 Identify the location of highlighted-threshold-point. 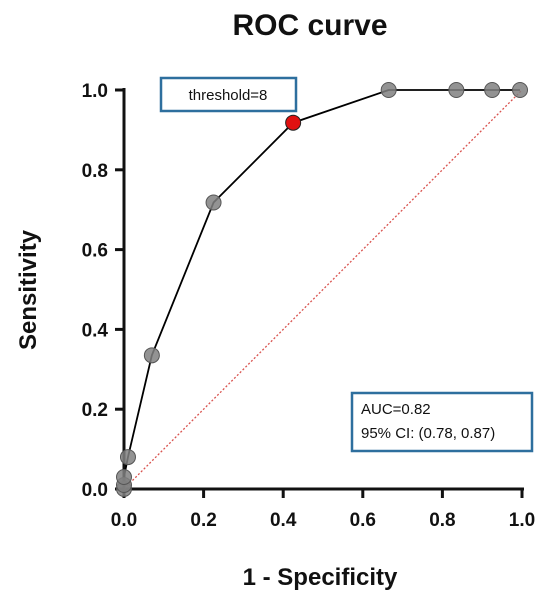
(293, 122).